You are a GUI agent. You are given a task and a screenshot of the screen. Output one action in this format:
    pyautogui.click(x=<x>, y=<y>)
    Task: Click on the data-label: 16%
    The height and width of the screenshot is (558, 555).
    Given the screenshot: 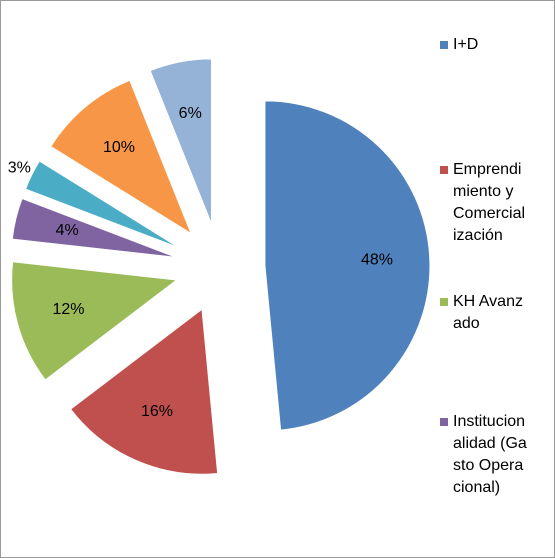 What is the action you would take?
    pyautogui.click(x=157, y=411)
    